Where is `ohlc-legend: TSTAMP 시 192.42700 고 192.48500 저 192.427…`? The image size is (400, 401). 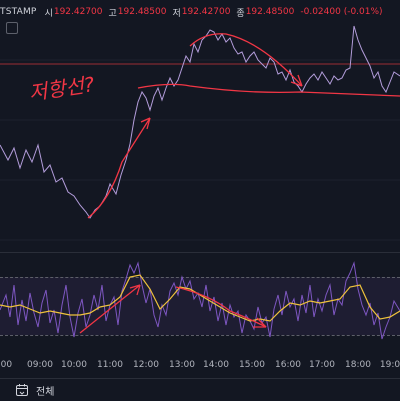 ohlc-legend: TSTAMP 시 192.42700 고 192.48500 저 192.427… is located at coordinates (194, 12).